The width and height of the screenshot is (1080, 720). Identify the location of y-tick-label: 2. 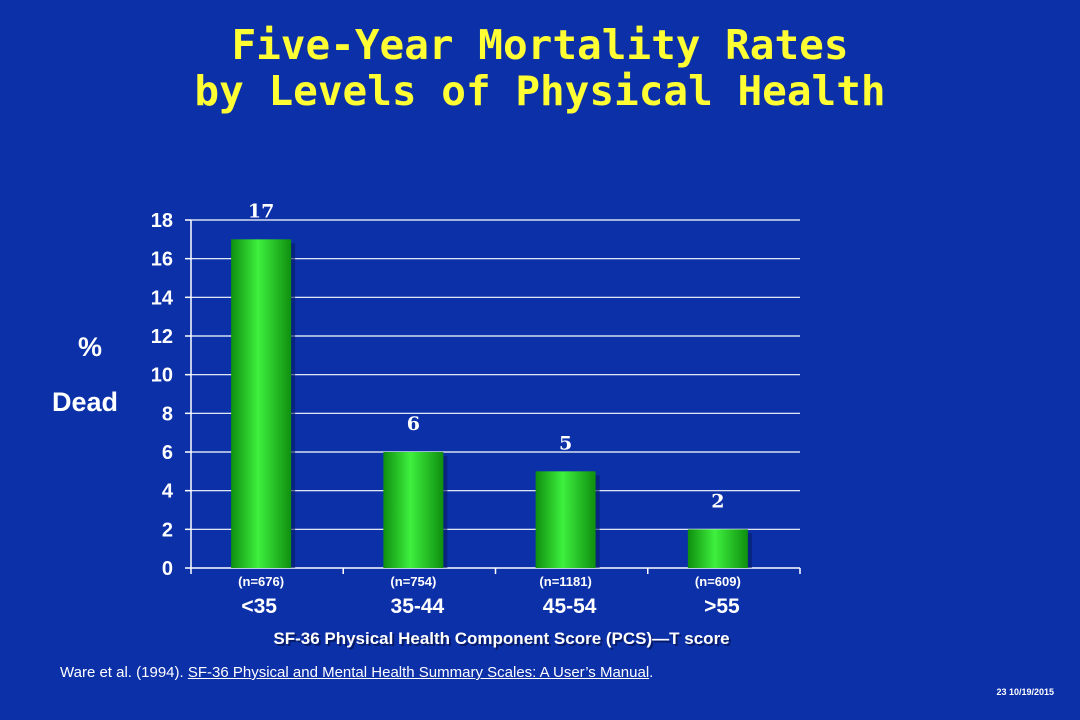
(167, 530).